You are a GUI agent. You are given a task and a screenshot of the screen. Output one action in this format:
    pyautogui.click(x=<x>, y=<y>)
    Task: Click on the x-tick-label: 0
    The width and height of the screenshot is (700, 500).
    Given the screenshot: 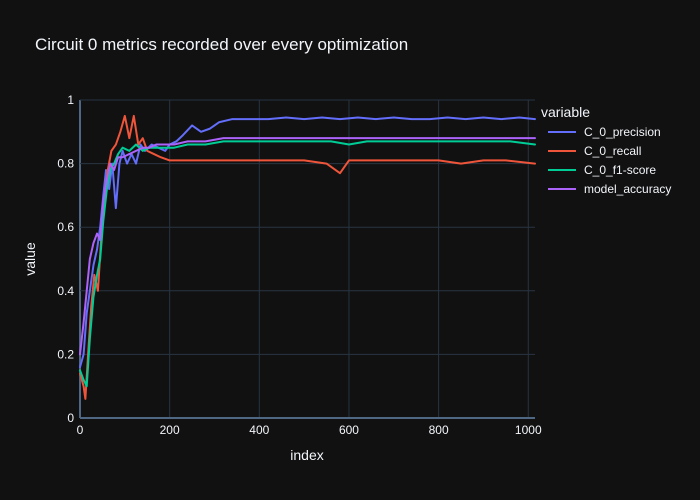 What is the action you would take?
    pyautogui.click(x=80, y=430)
    